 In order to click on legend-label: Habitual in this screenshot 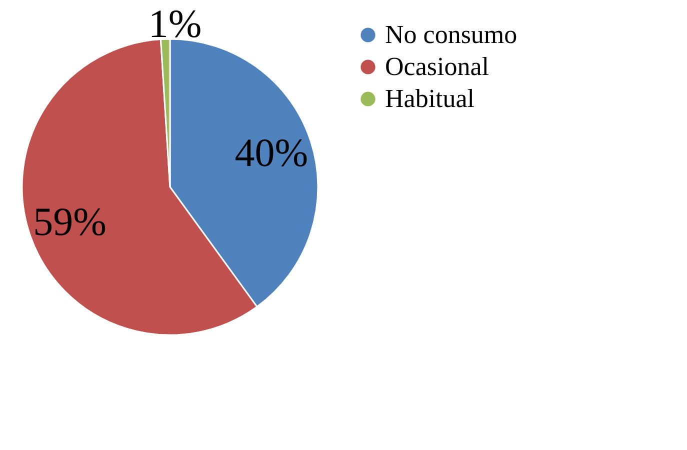, I will do `click(430, 98)`.